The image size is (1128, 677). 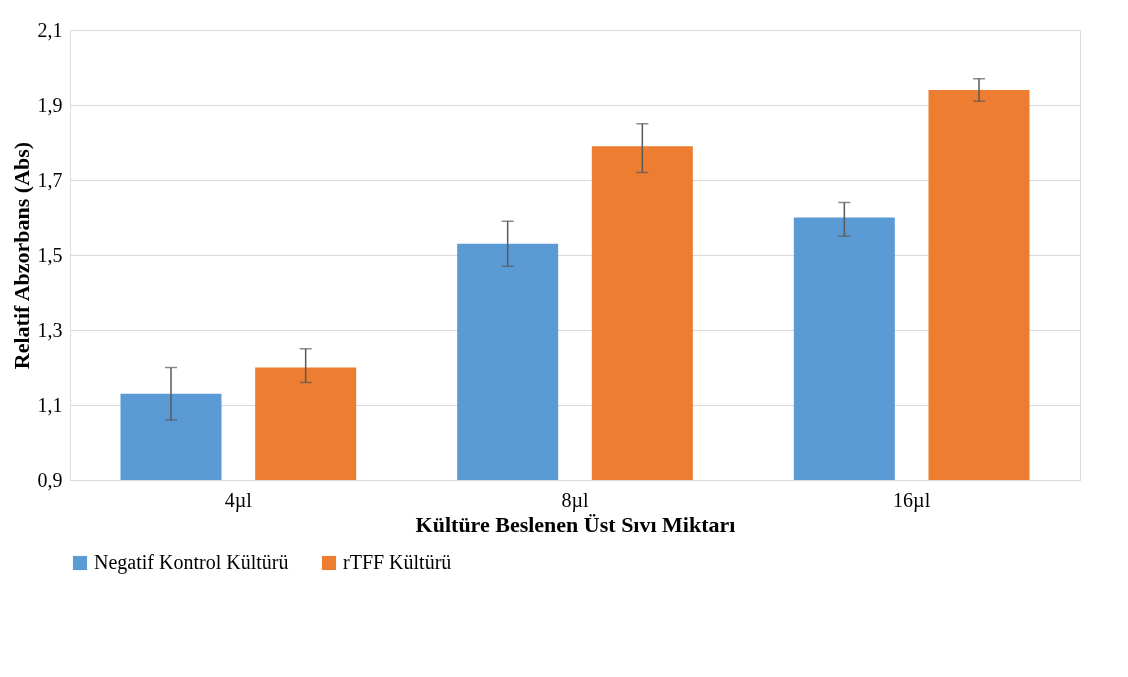 What do you see at coordinates (397, 562) in the screenshot?
I see `legend-label: rTFF Kültürü` at bounding box center [397, 562].